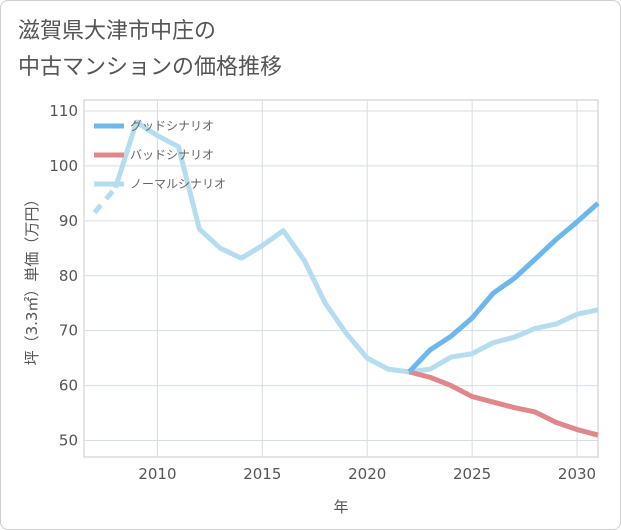 The width and height of the screenshot is (621, 530). What do you see at coordinates (340, 507) in the screenshot?
I see `x-axis-label: 年` at bounding box center [340, 507].